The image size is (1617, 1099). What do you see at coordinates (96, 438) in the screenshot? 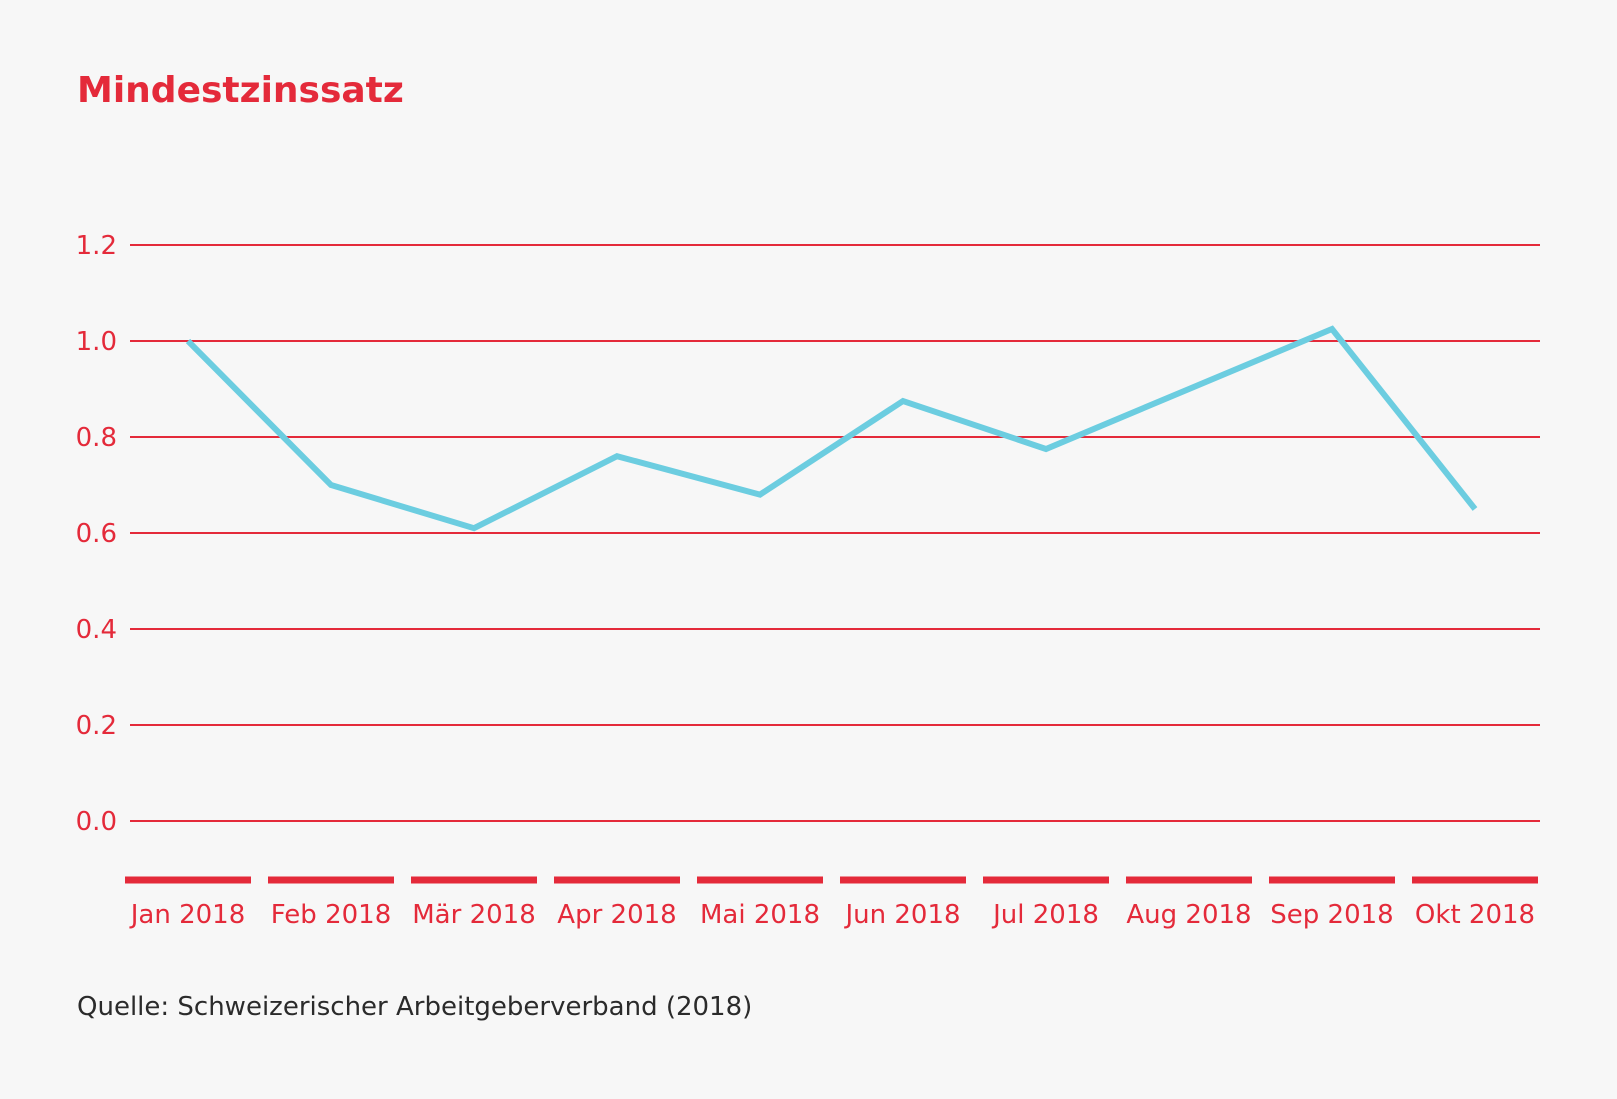
I see `y-tick-label: 0.8` at bounding box center [96, 438].